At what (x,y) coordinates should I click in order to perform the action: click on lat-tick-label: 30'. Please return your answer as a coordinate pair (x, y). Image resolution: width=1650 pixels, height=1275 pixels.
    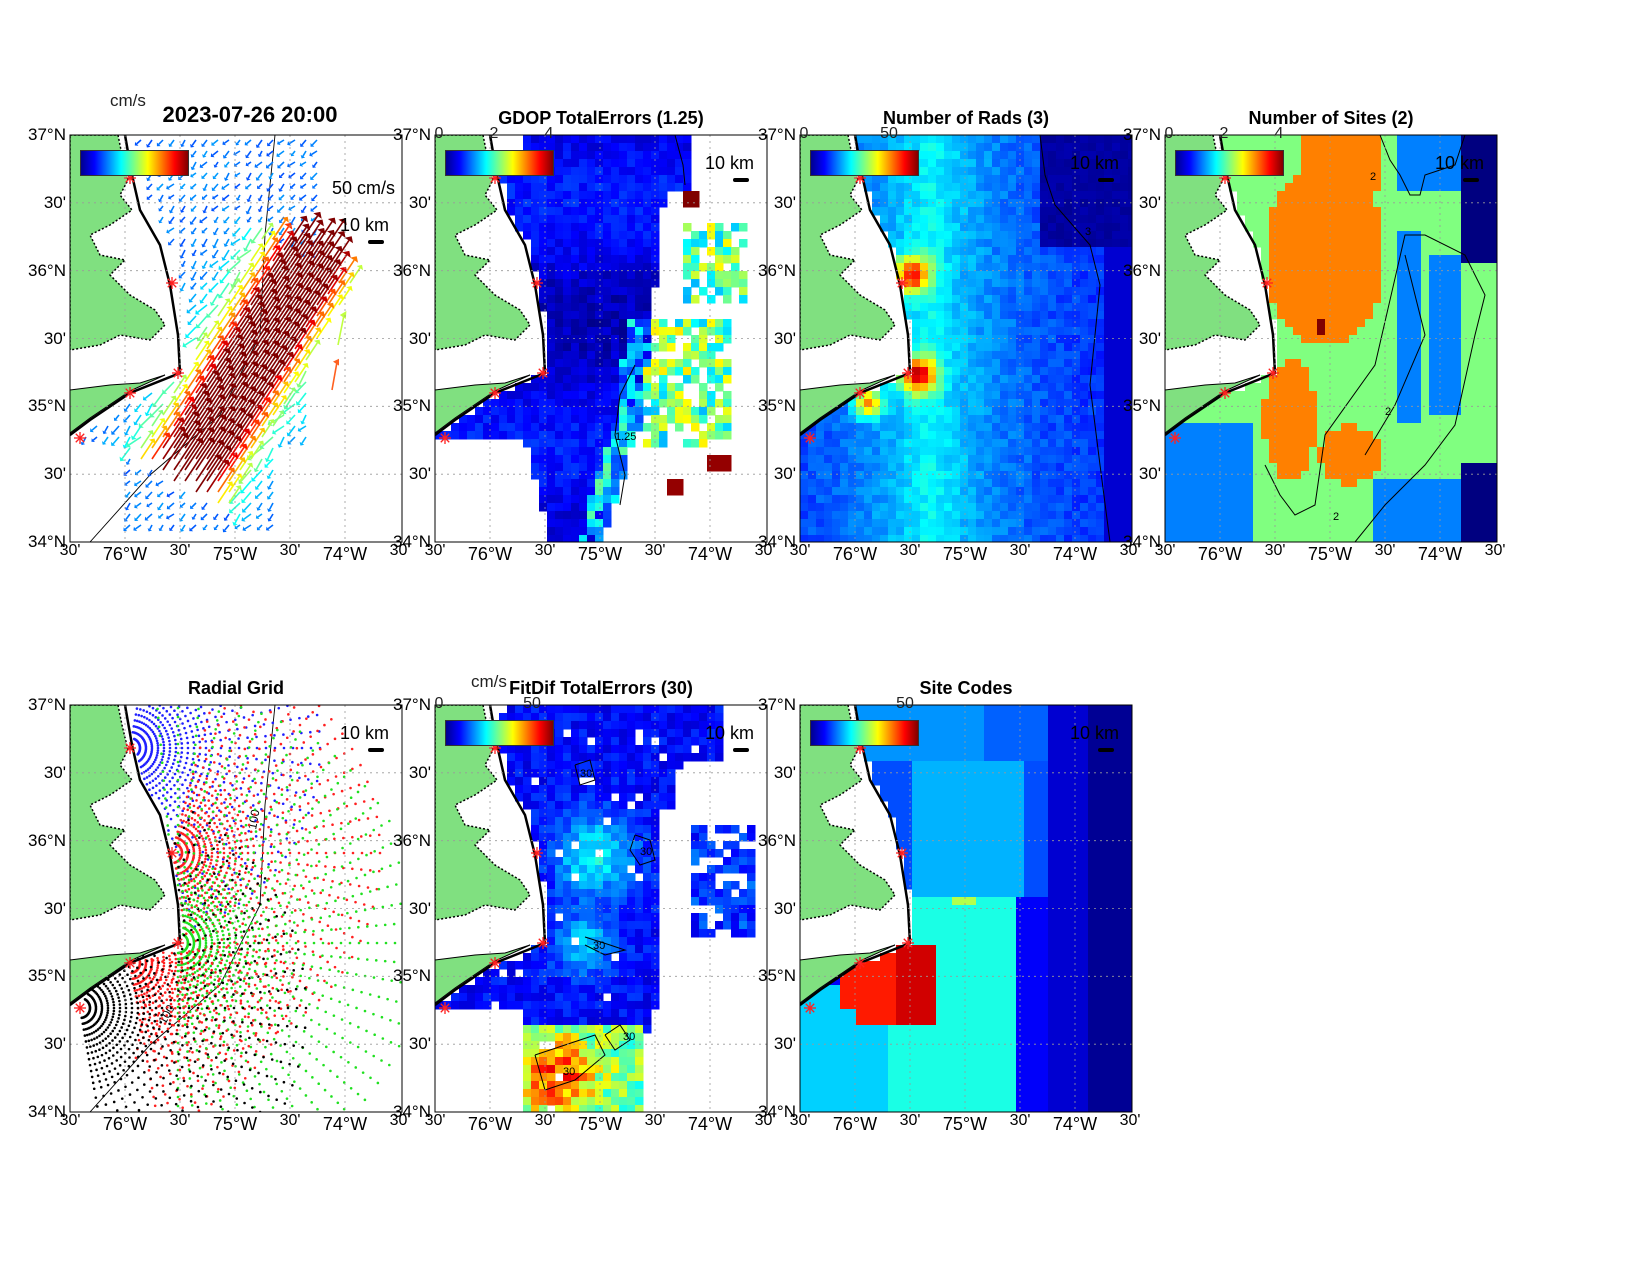
    Looking at the image, I should click on (784, 474).